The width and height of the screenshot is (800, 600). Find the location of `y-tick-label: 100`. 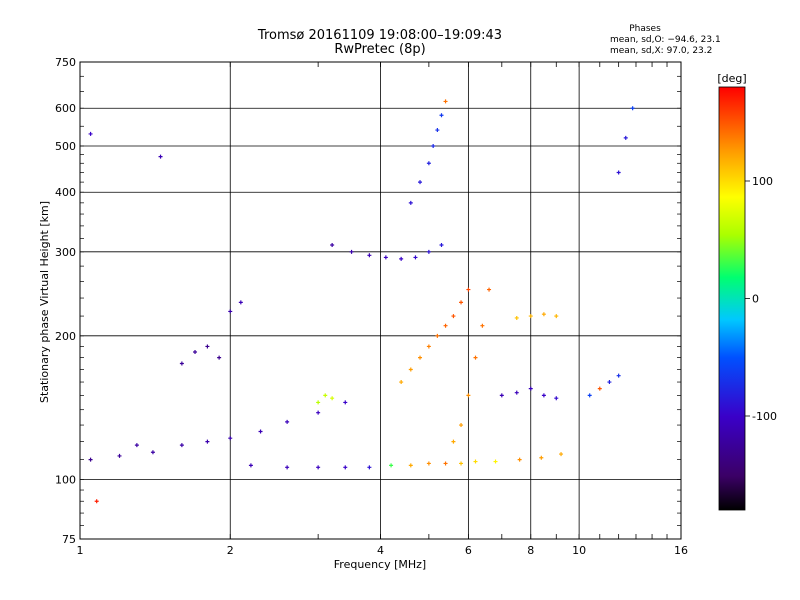

y-tick-label: 100 is located at coordinates (65, 479).